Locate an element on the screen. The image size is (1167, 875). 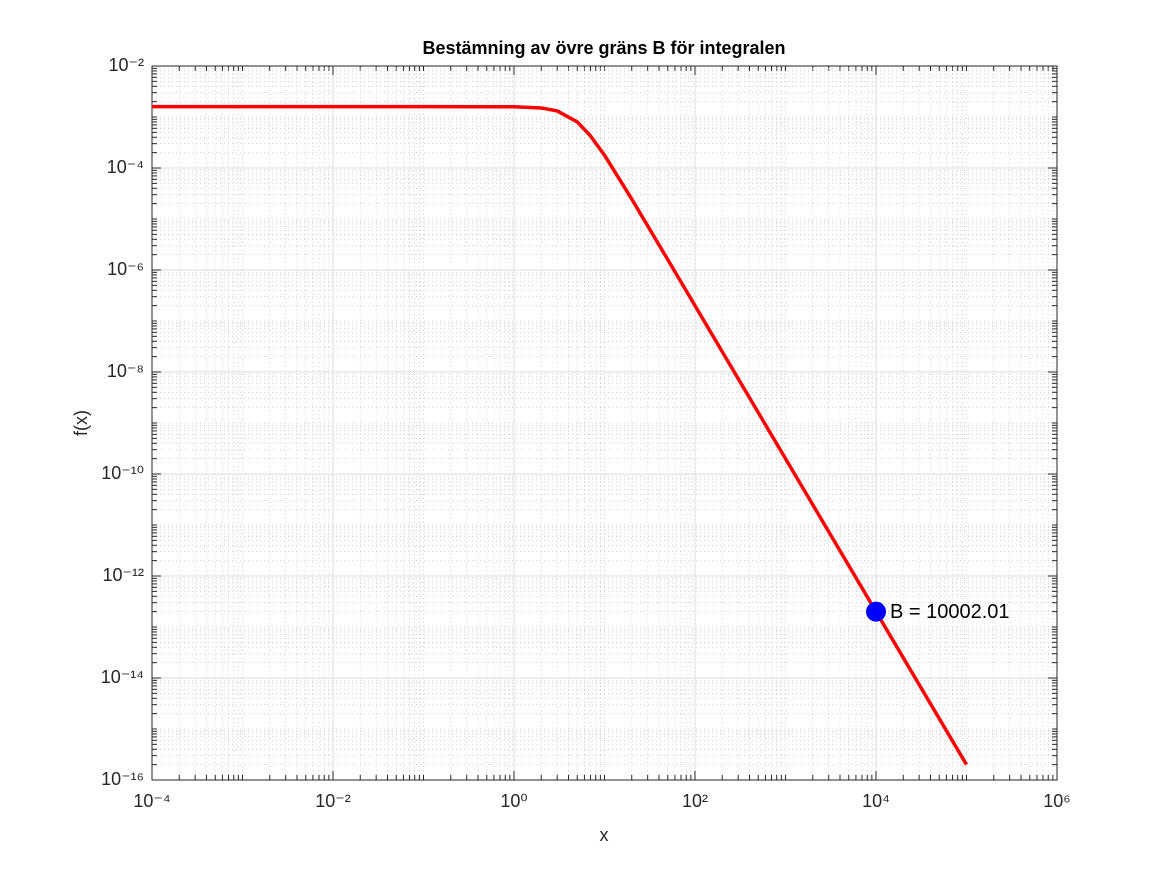
x-axis-label: x is located at coordinates (604, 835).